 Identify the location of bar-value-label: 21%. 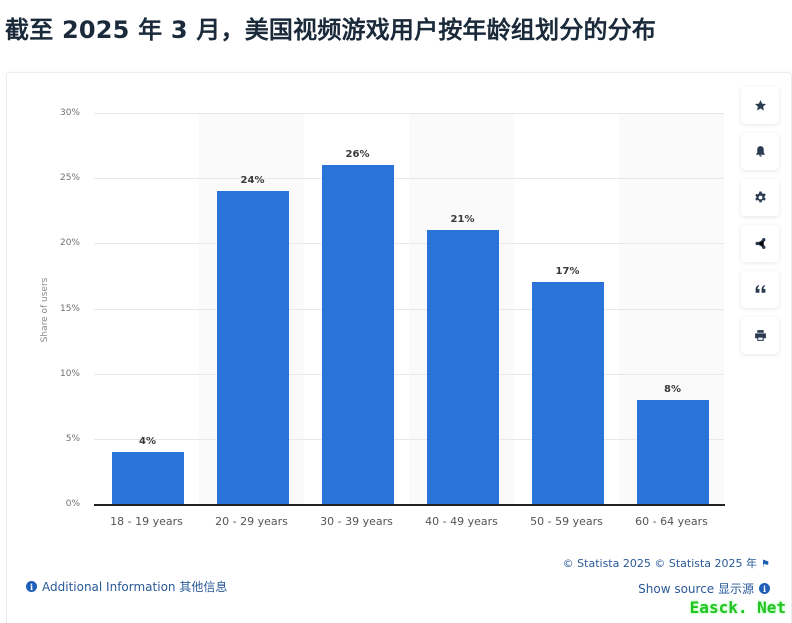
(462, 220).